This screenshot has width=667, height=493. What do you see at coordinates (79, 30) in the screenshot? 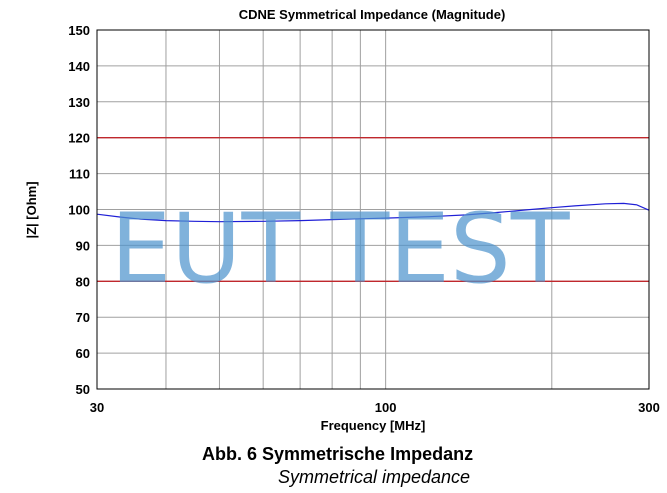
I see `y-tick-label: 150` at bounding box center [79, 30].